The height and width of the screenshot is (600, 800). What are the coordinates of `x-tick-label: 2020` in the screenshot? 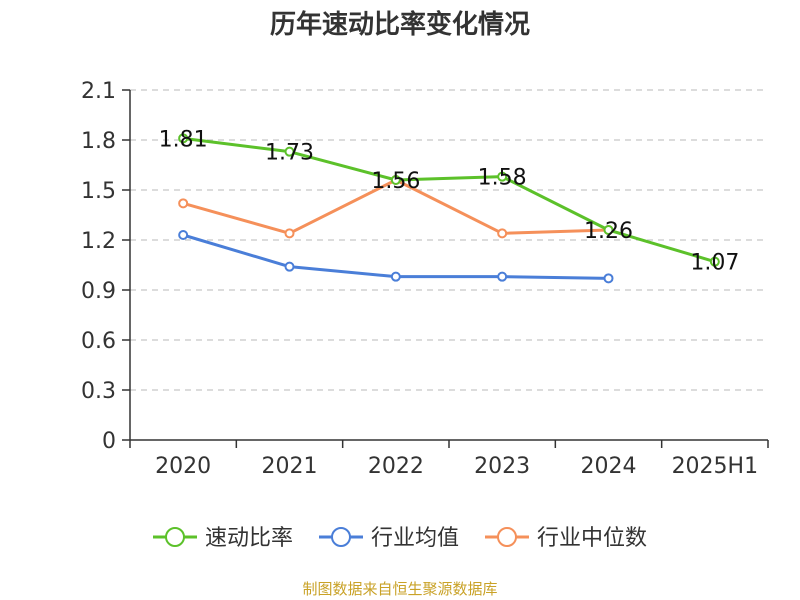 It's located at (183, 466).